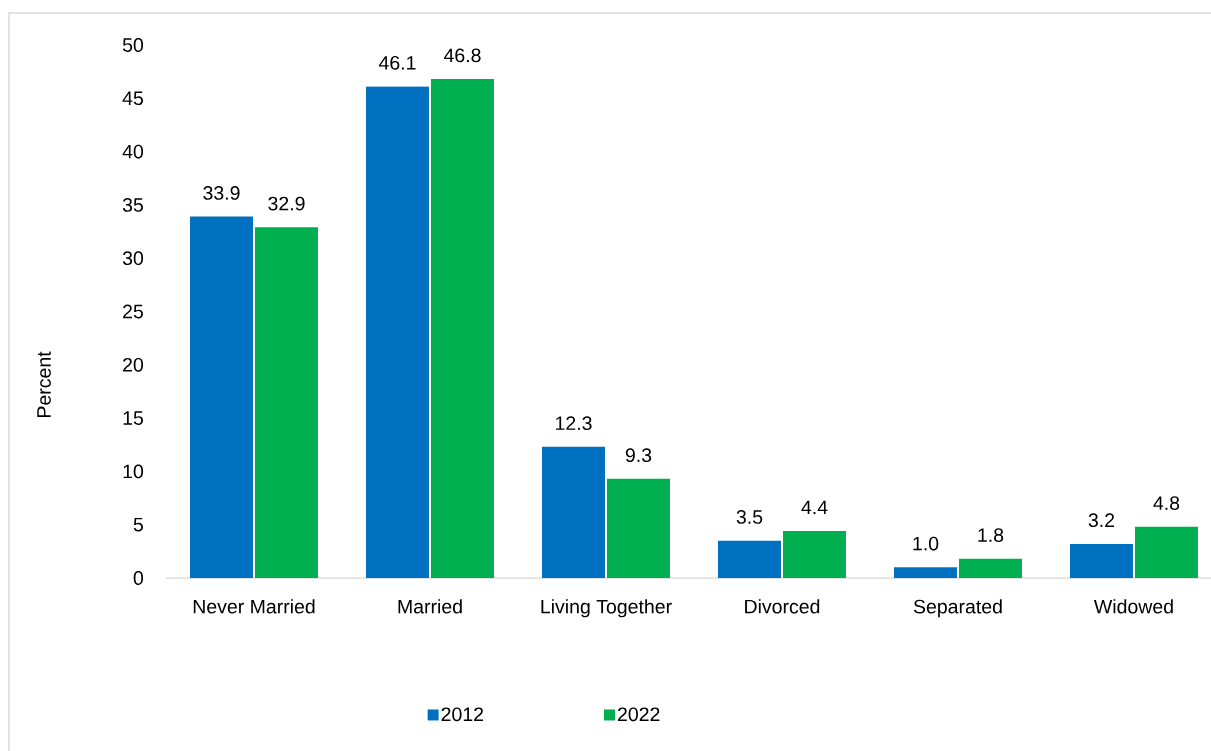  What do you see at coordinates (926, 543) in the screenshot?
I see `data-label: 1.0` at bounding box center [926, 543].